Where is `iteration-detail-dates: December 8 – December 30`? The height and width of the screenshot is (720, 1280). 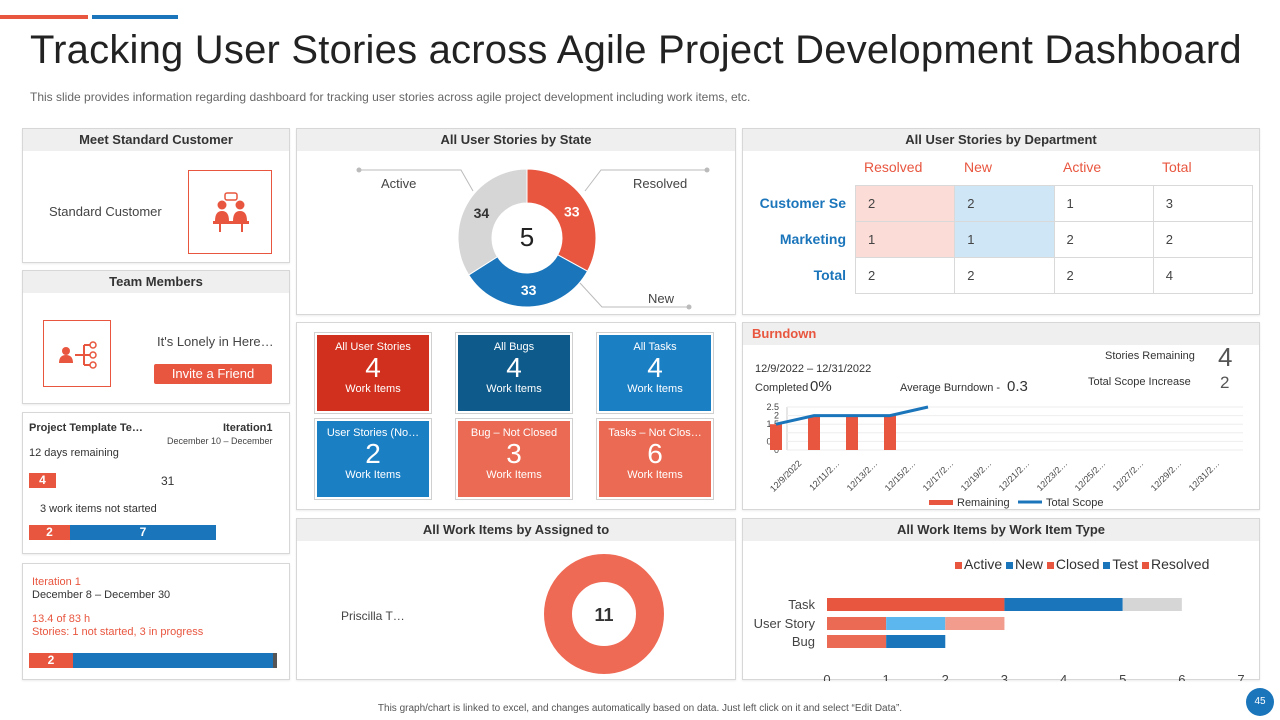
iteration-detail-dates: December 8 – December 30 is located at coordinates (101, 595).